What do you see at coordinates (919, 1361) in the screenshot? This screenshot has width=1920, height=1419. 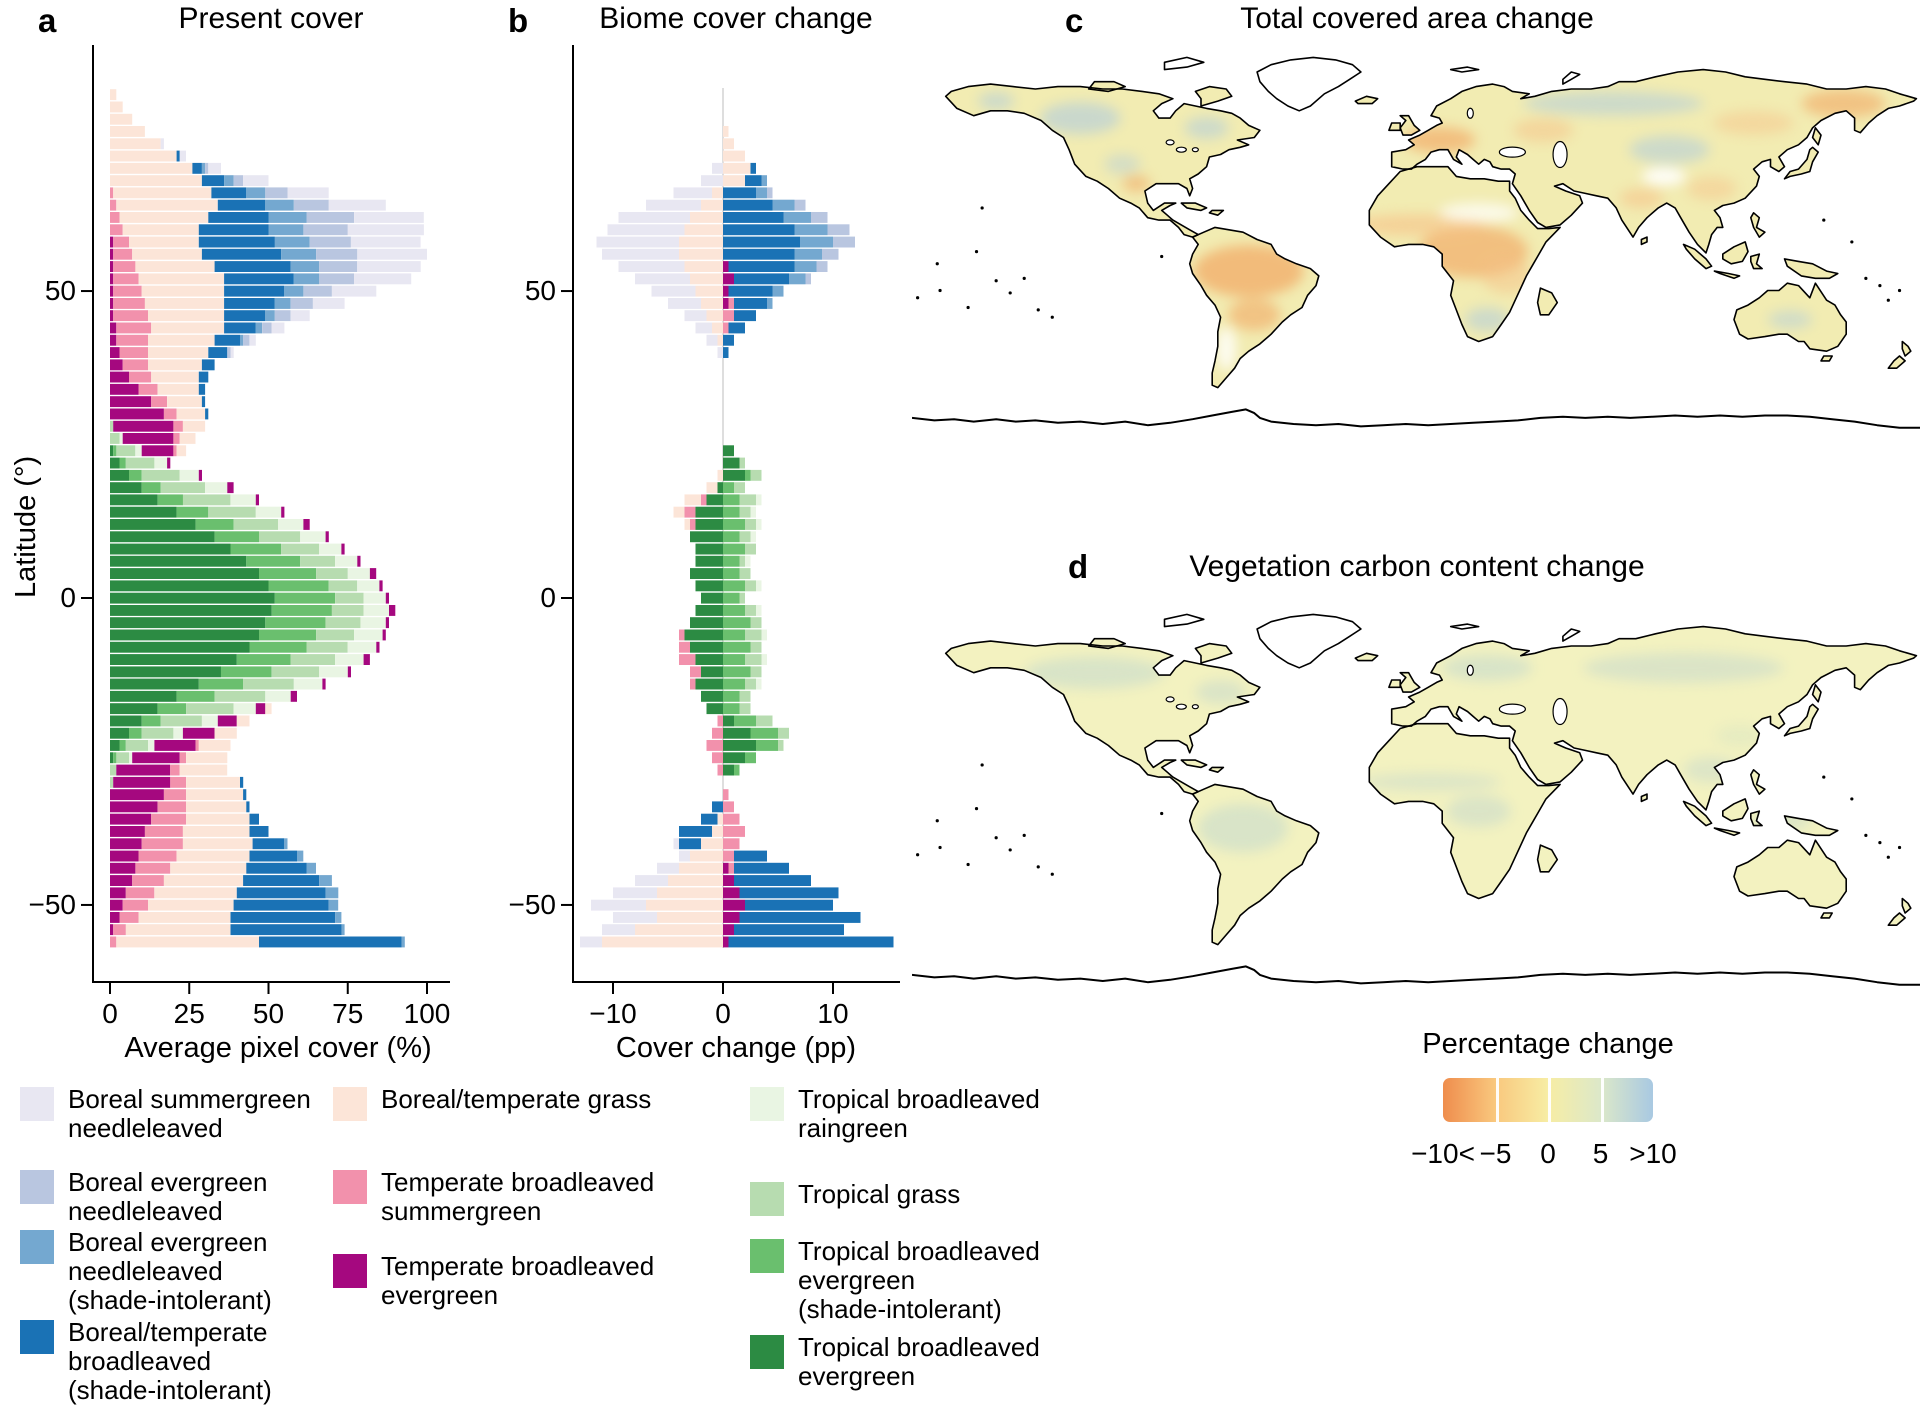 I see `legend-label: Tropical broadleaved evergreen` at bounding box center [919, 1361].